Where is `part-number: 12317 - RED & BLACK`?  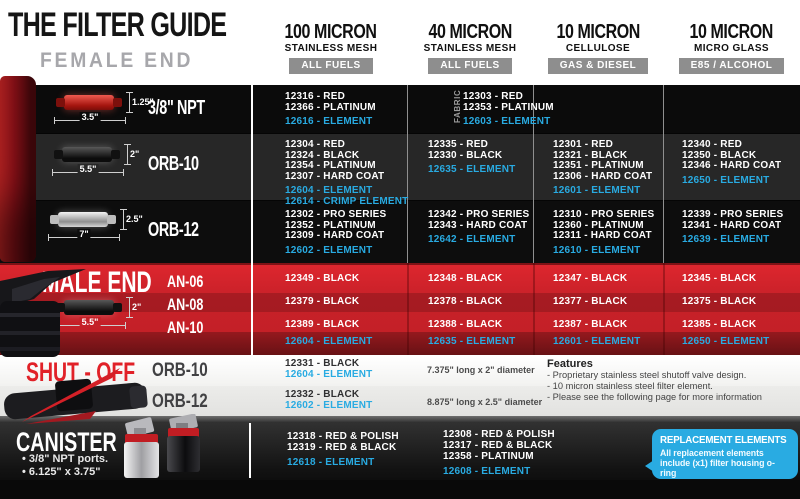
part-number: 12317 - RED & BLACK is located at coordinates (498, 445).